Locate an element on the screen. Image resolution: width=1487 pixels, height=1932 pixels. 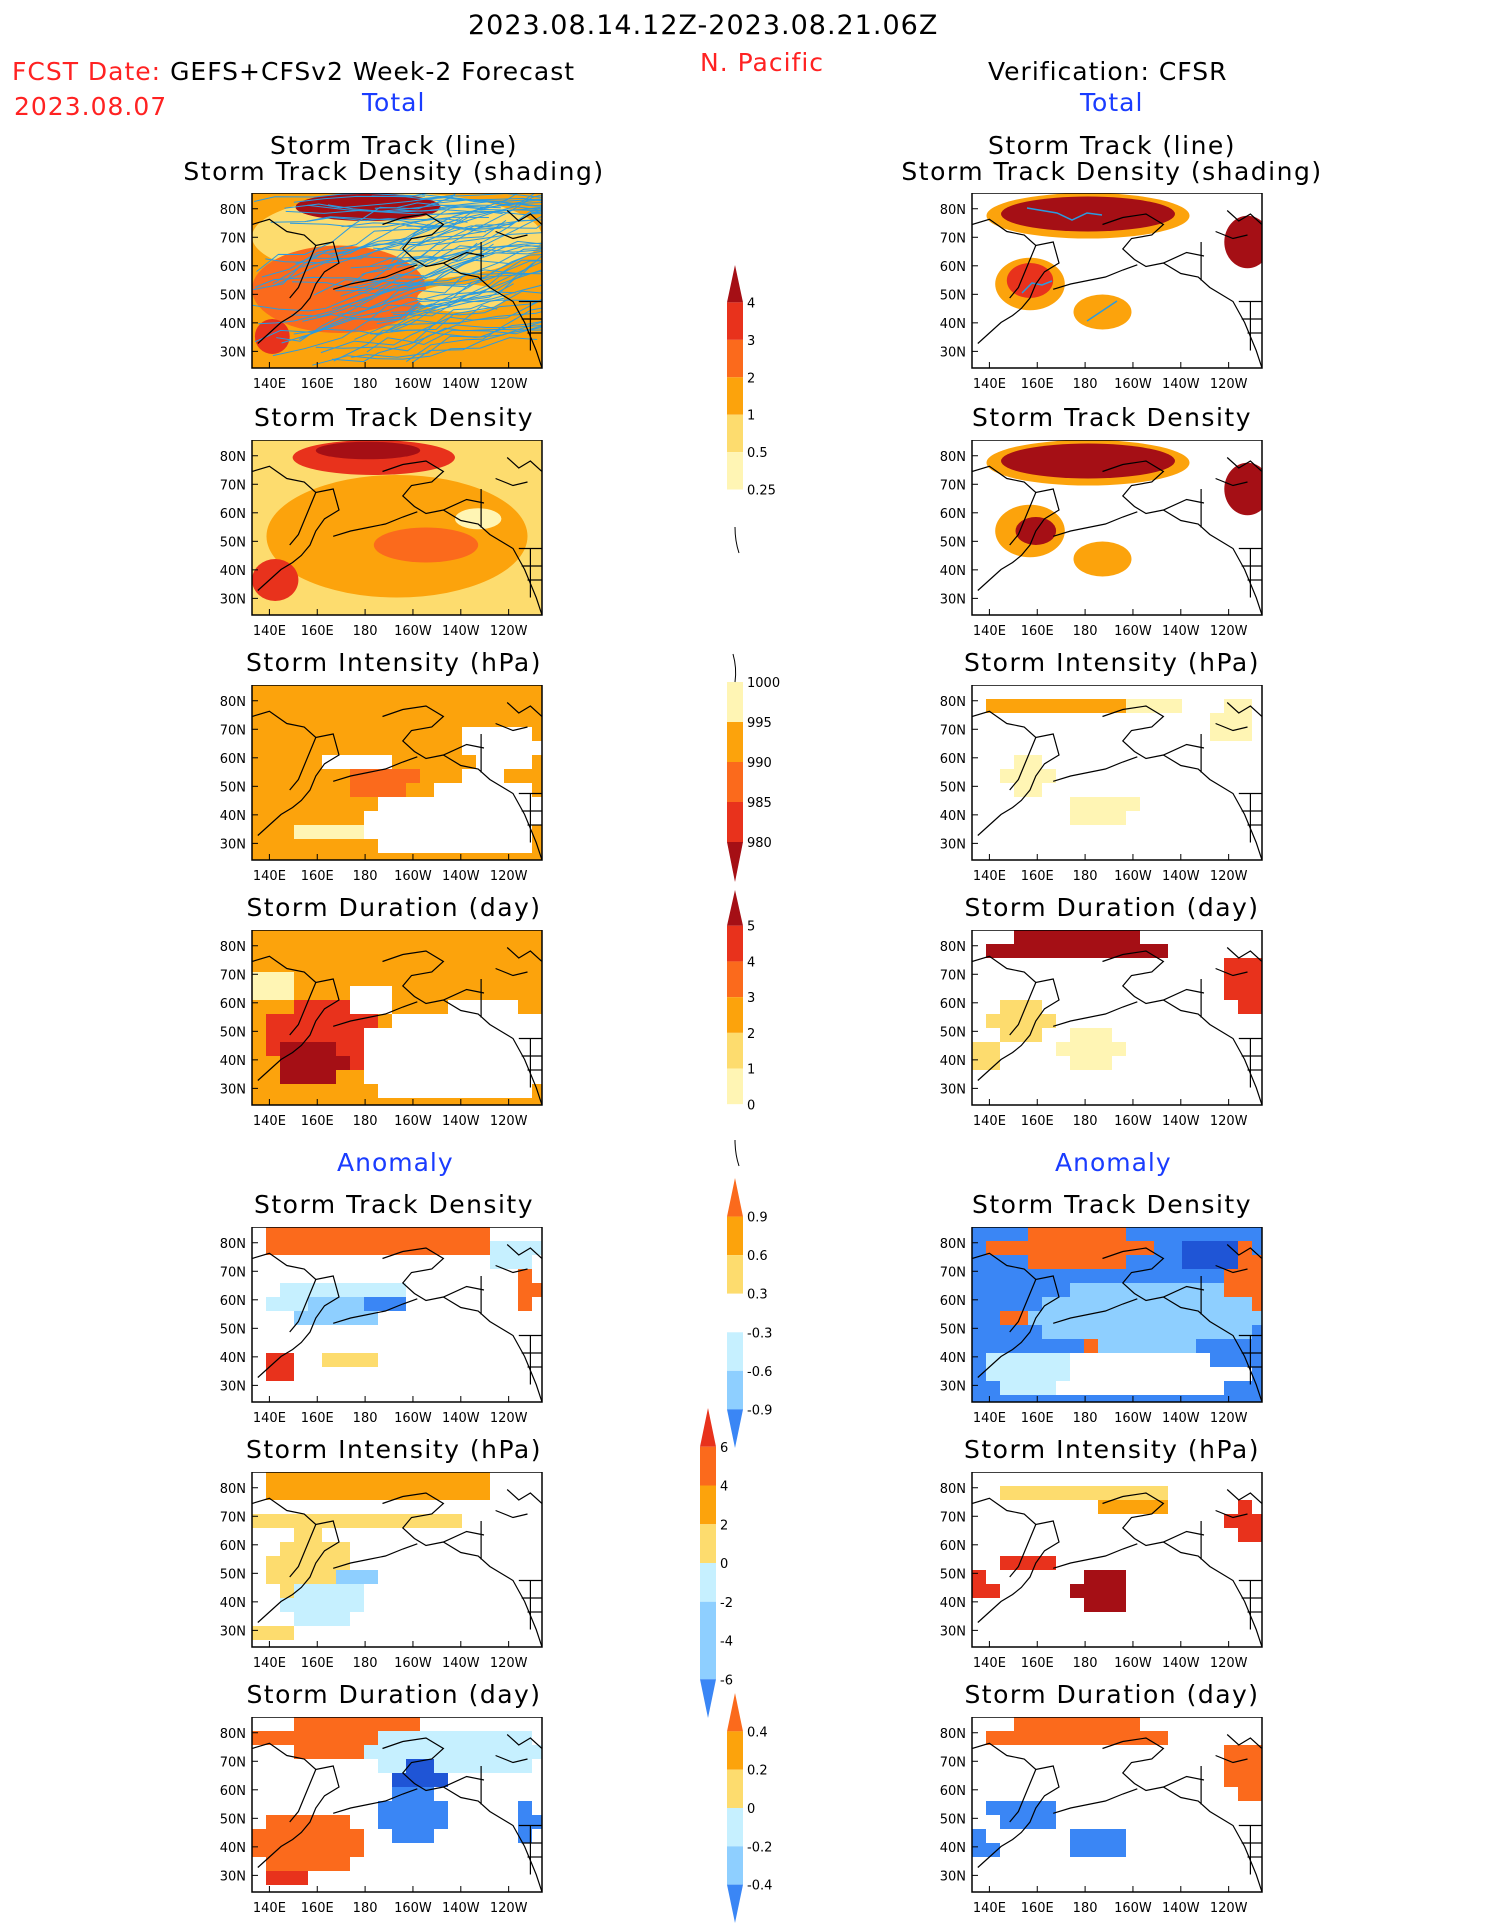
anomaly-right-label: Anomaly is located at coordinates (1113, 1162).